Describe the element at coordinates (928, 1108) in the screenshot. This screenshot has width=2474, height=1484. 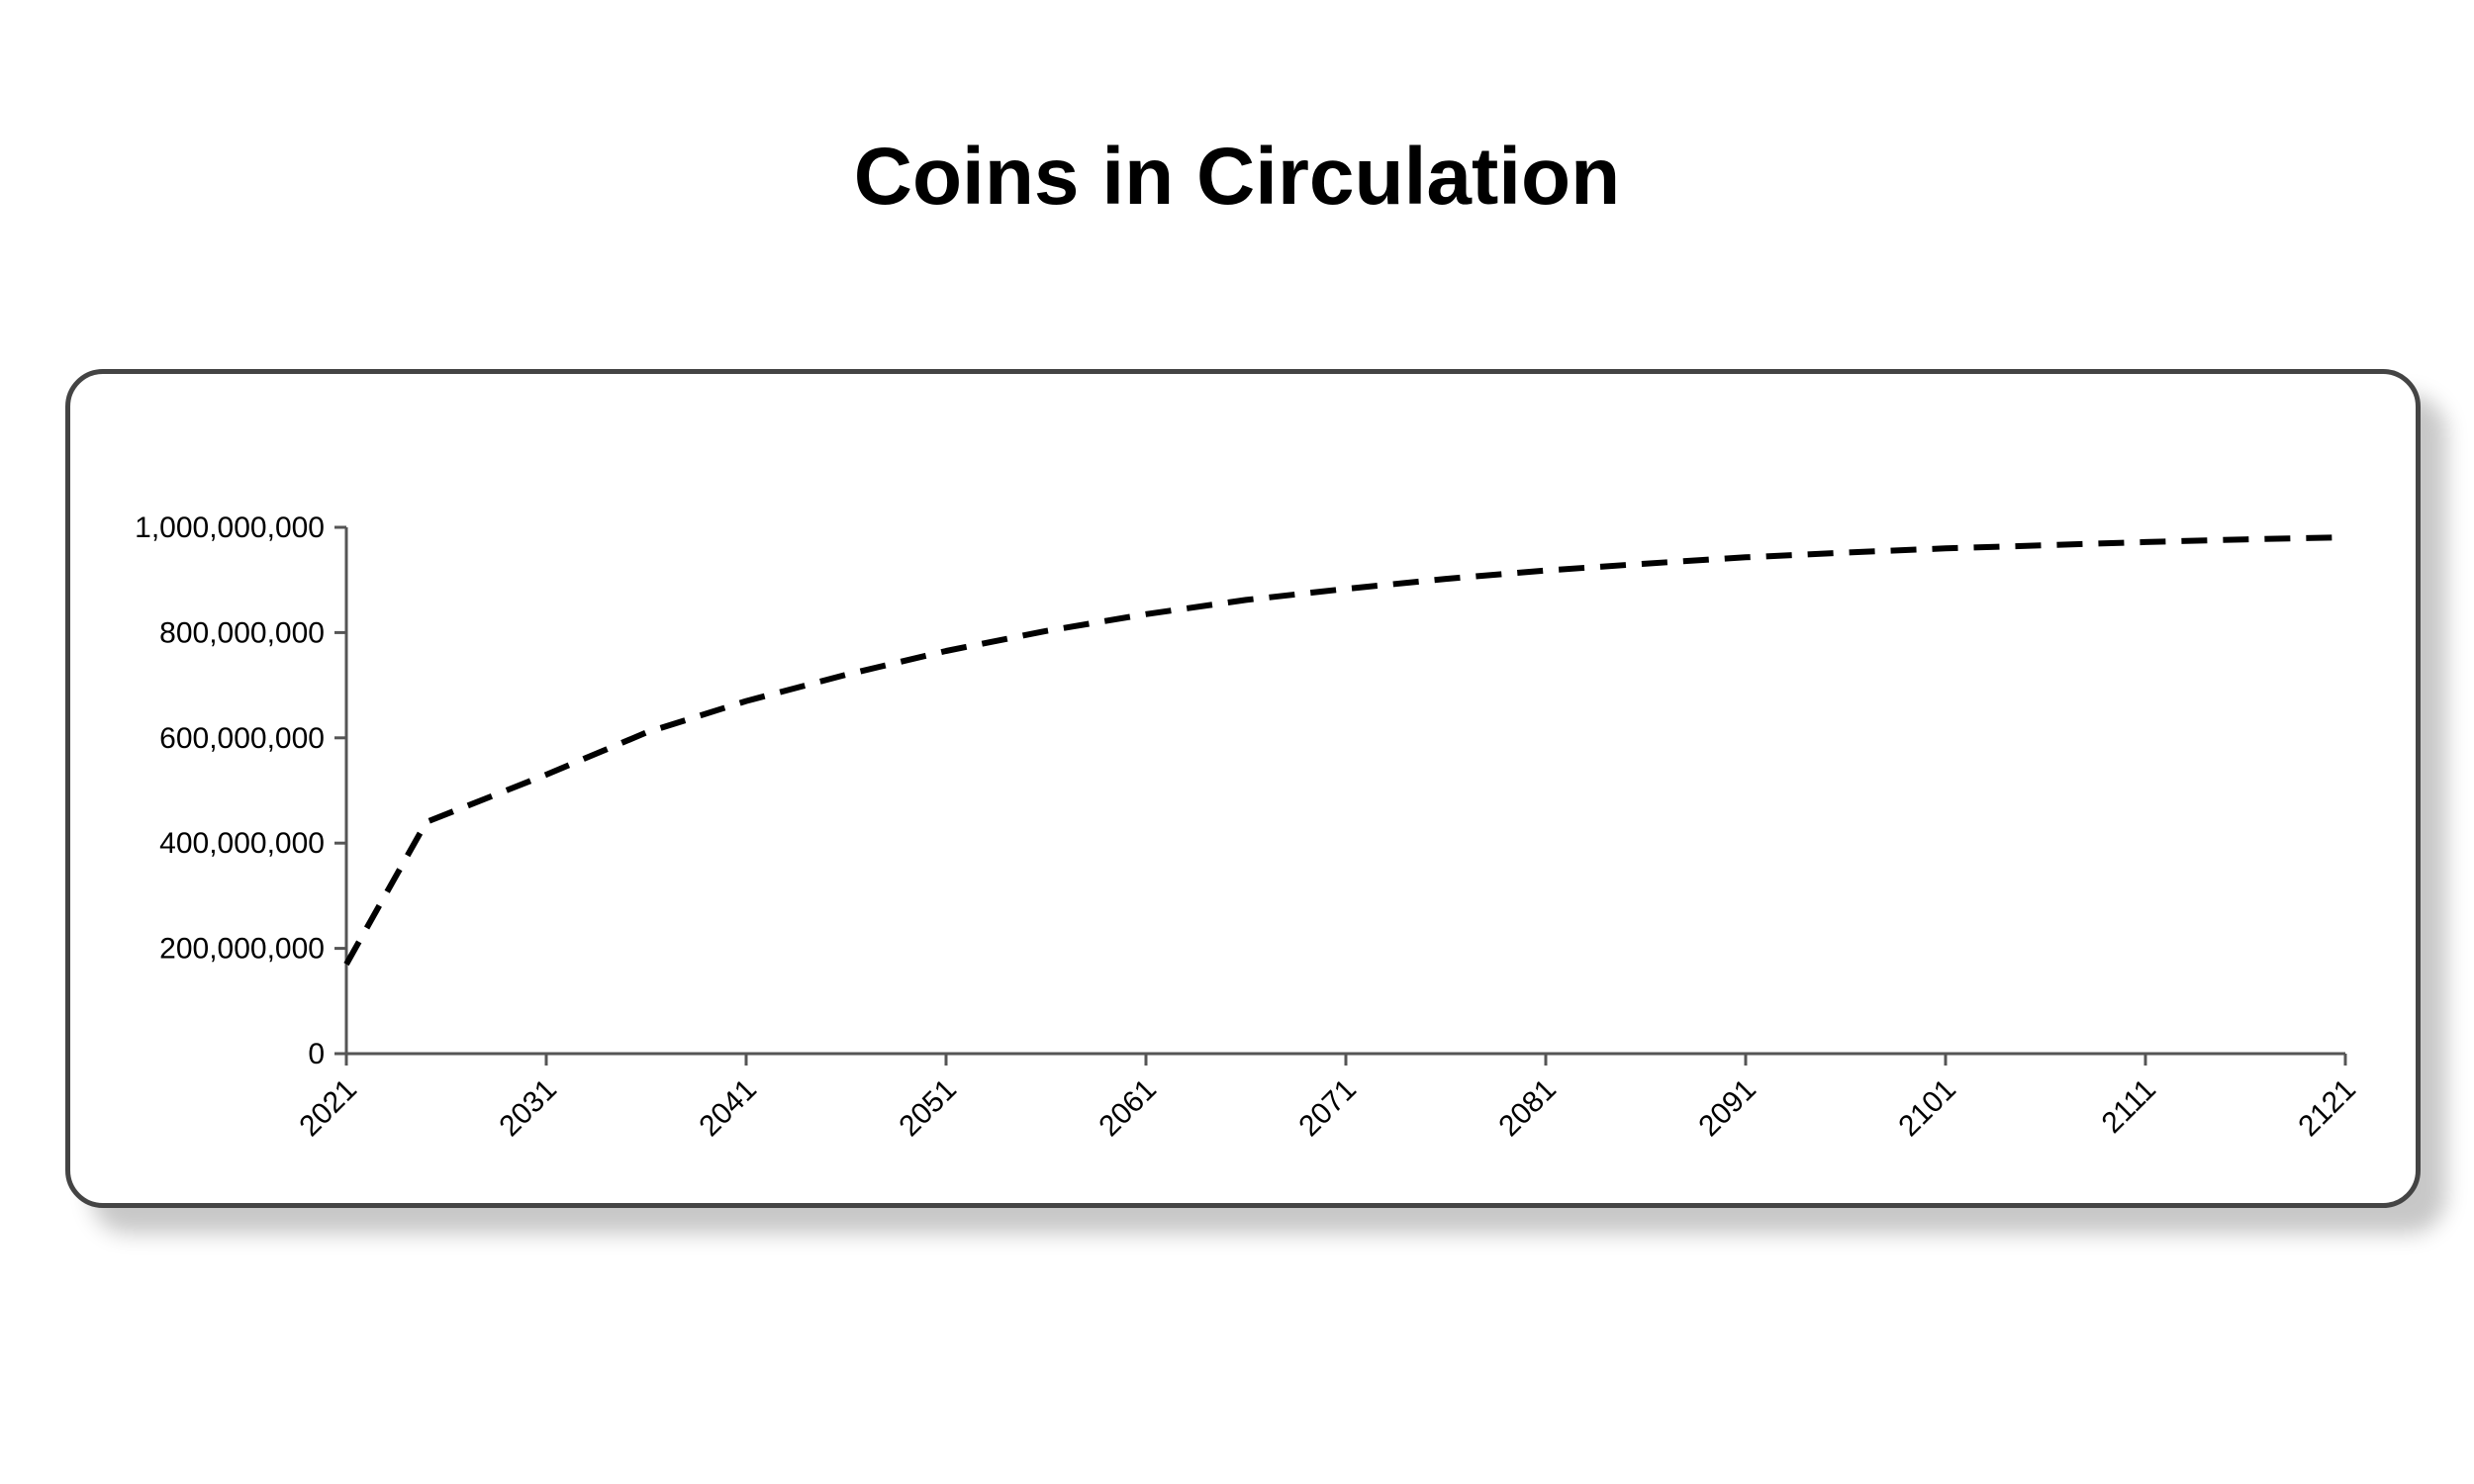
I see `x-tick-label: 2051` at that location.